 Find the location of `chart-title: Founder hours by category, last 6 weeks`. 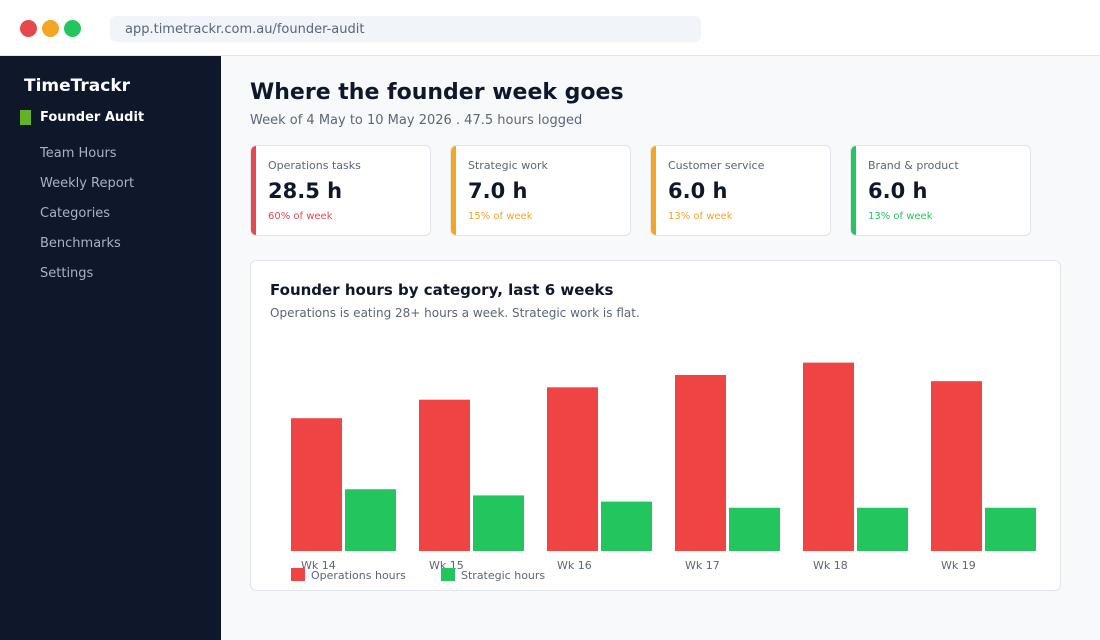

chart-title: Founder hours by category, last 6 weeks is located at coordinates (442, 290).